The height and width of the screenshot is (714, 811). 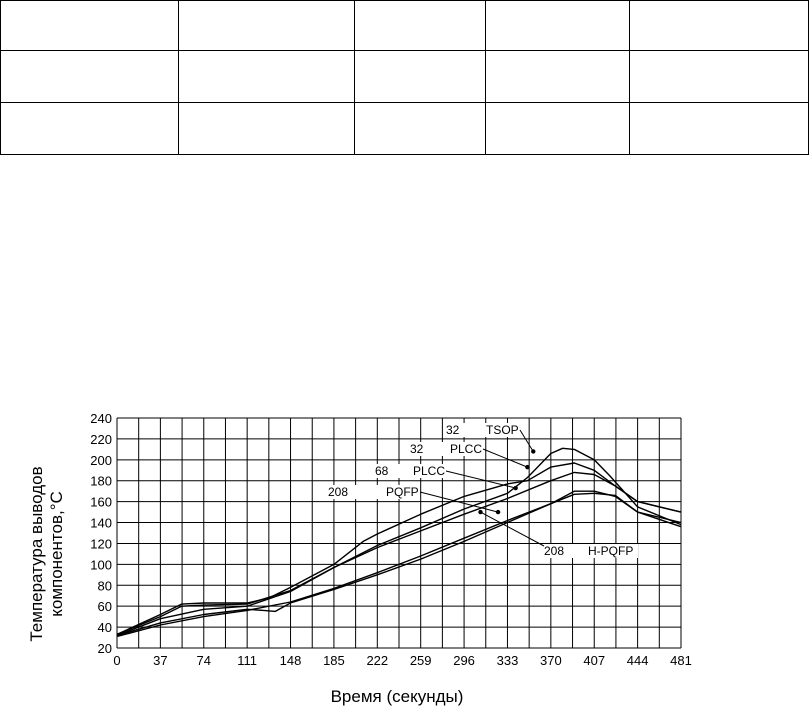 I want to click on annotation-number-208-pqfp: 208, so click(x=338, y=492).